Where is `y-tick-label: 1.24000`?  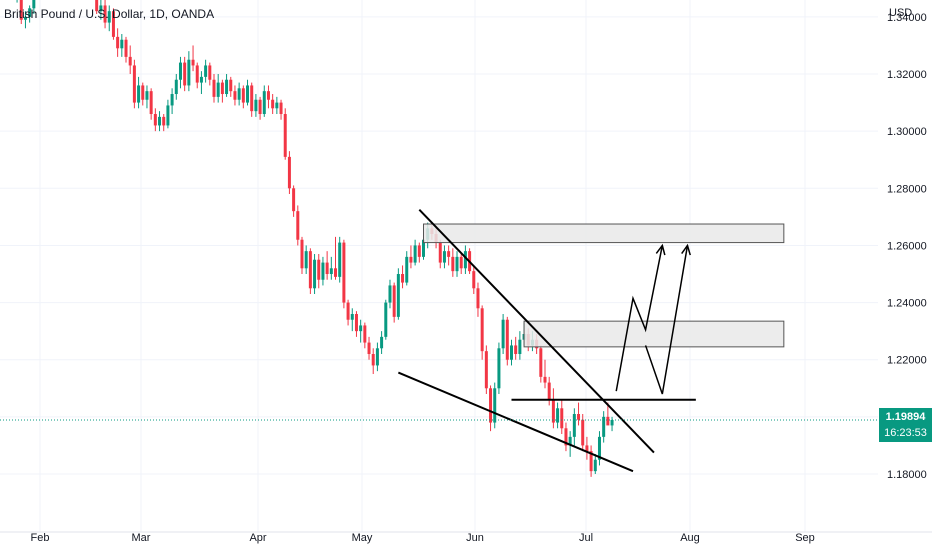 y-tick-label: 1.24000 is located at coordinates (907, 304).